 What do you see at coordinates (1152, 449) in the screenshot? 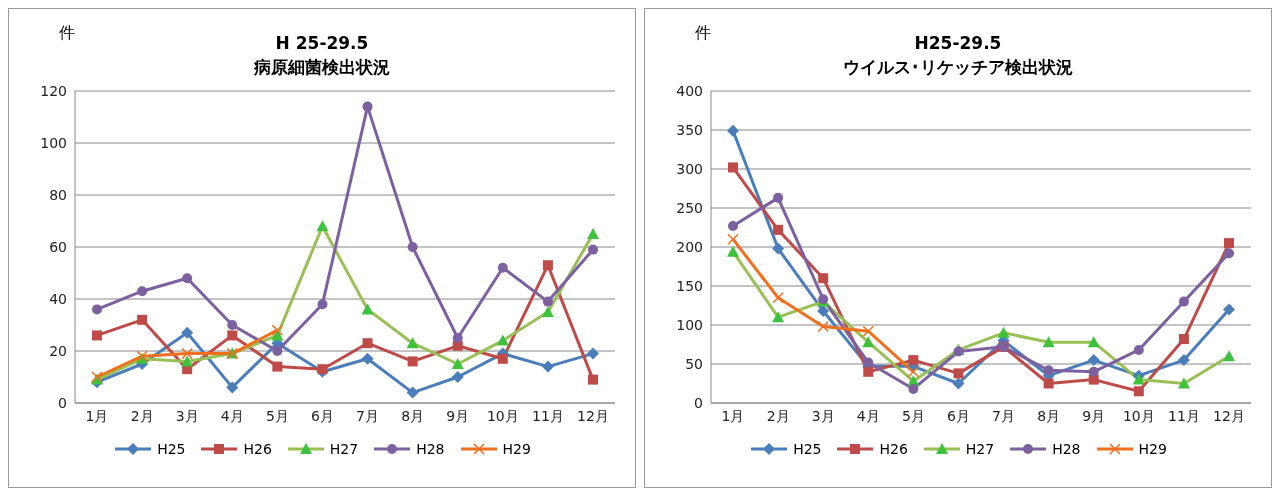
I see `legend-label: H29` at bounding box center [1152, 449].